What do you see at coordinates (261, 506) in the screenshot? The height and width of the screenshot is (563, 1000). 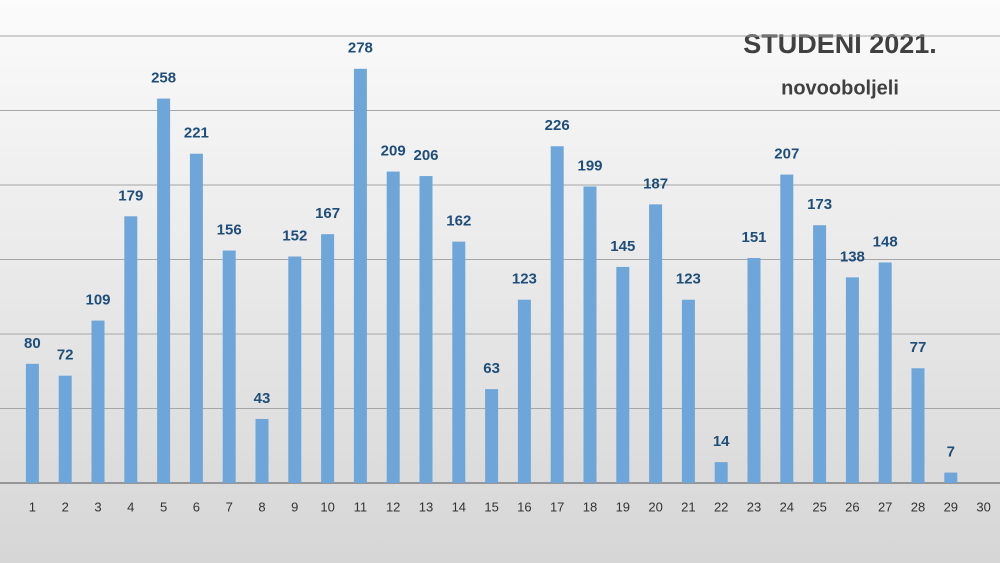 I see `x-tick-label: 8` at bounding box center [261, 506].